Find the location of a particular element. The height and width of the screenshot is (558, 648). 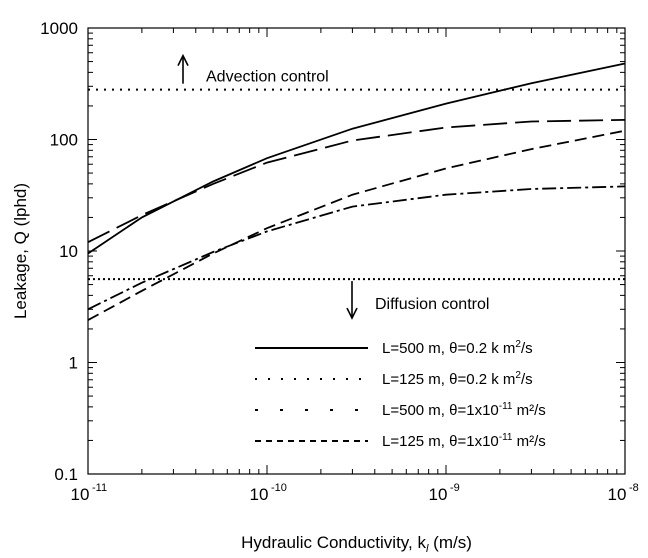

legend-label-main: L=125 m, θ=1x10 is located at coordinates (440, 441).